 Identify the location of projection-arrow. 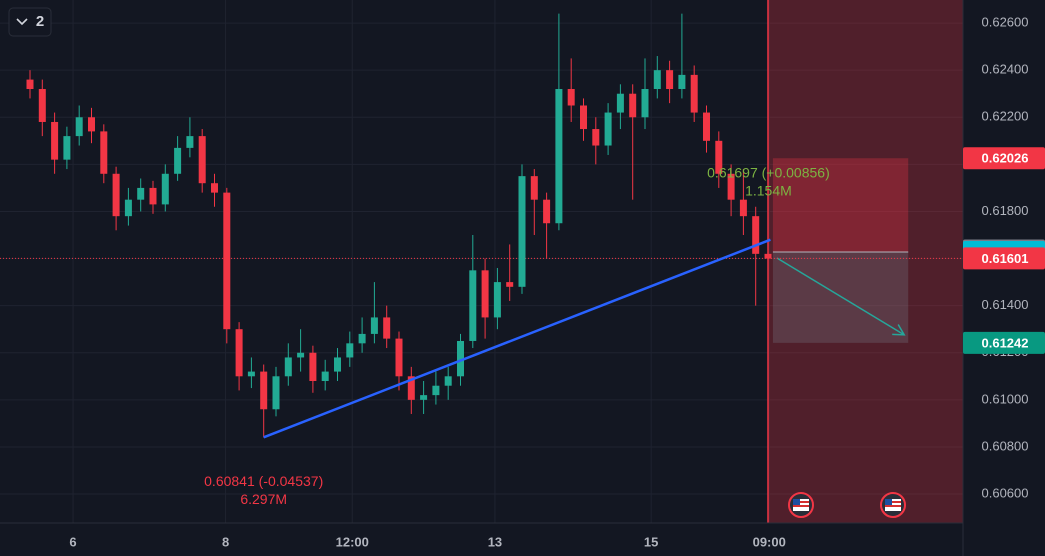
(840, 296).